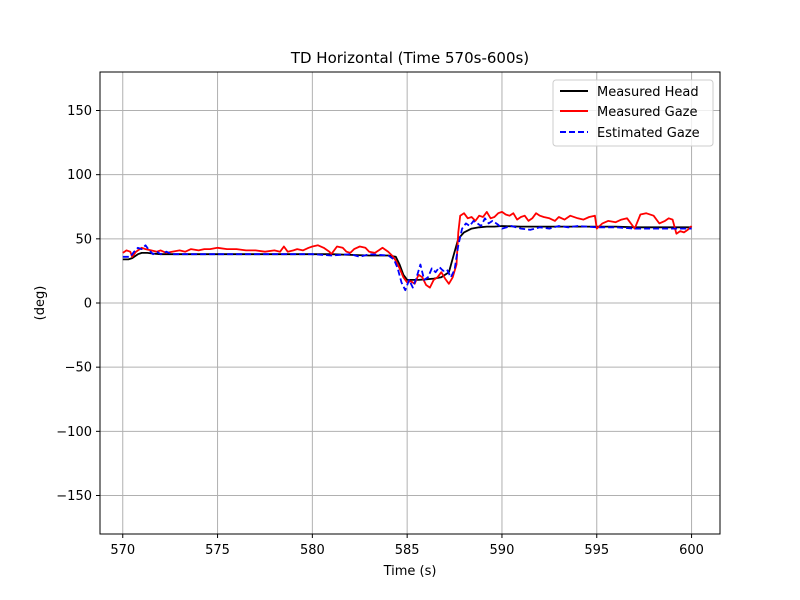 This screenshot has height=600, width=800. Describe the element at coordinates (88, 304) in the screenshot. I see `y-tick-label: 0` at that location.